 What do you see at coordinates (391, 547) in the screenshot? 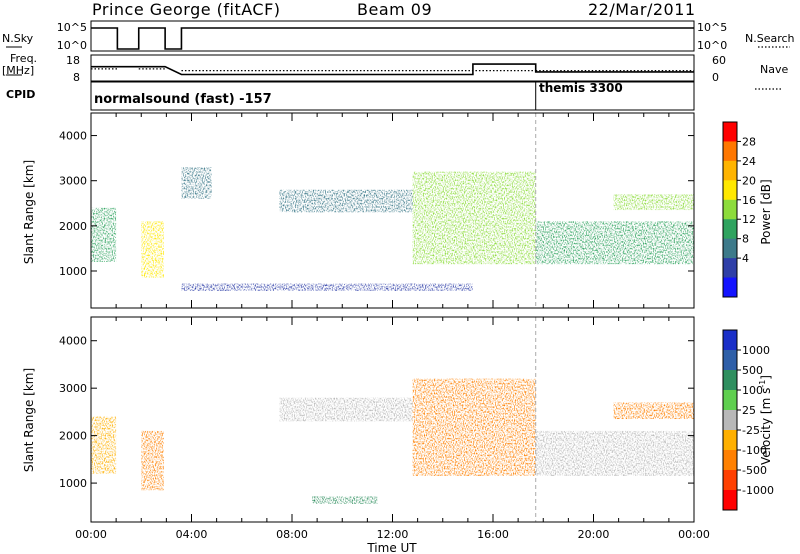
I see `x-axis-title: Time UT` at bounding box center [391, 547].